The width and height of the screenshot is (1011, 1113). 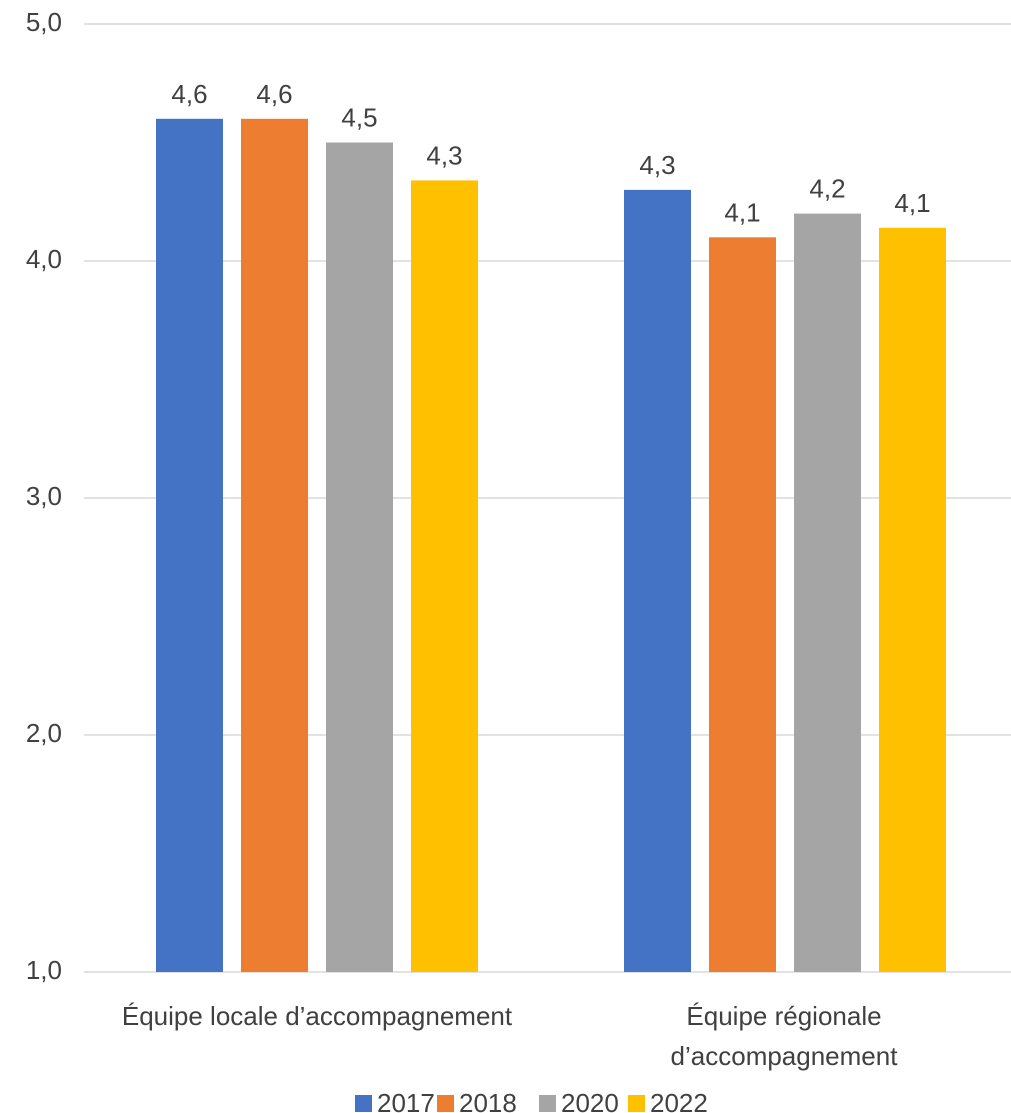 I want to click on legend-label-2020: 2020, so click(x=590, y=1100).